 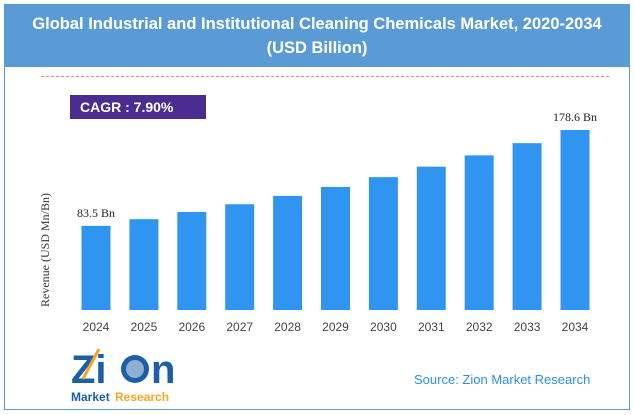 What do you see at coordinates (335, 248) in the screenshot?
I see `bar-2029` at bounding box center [335, 248].